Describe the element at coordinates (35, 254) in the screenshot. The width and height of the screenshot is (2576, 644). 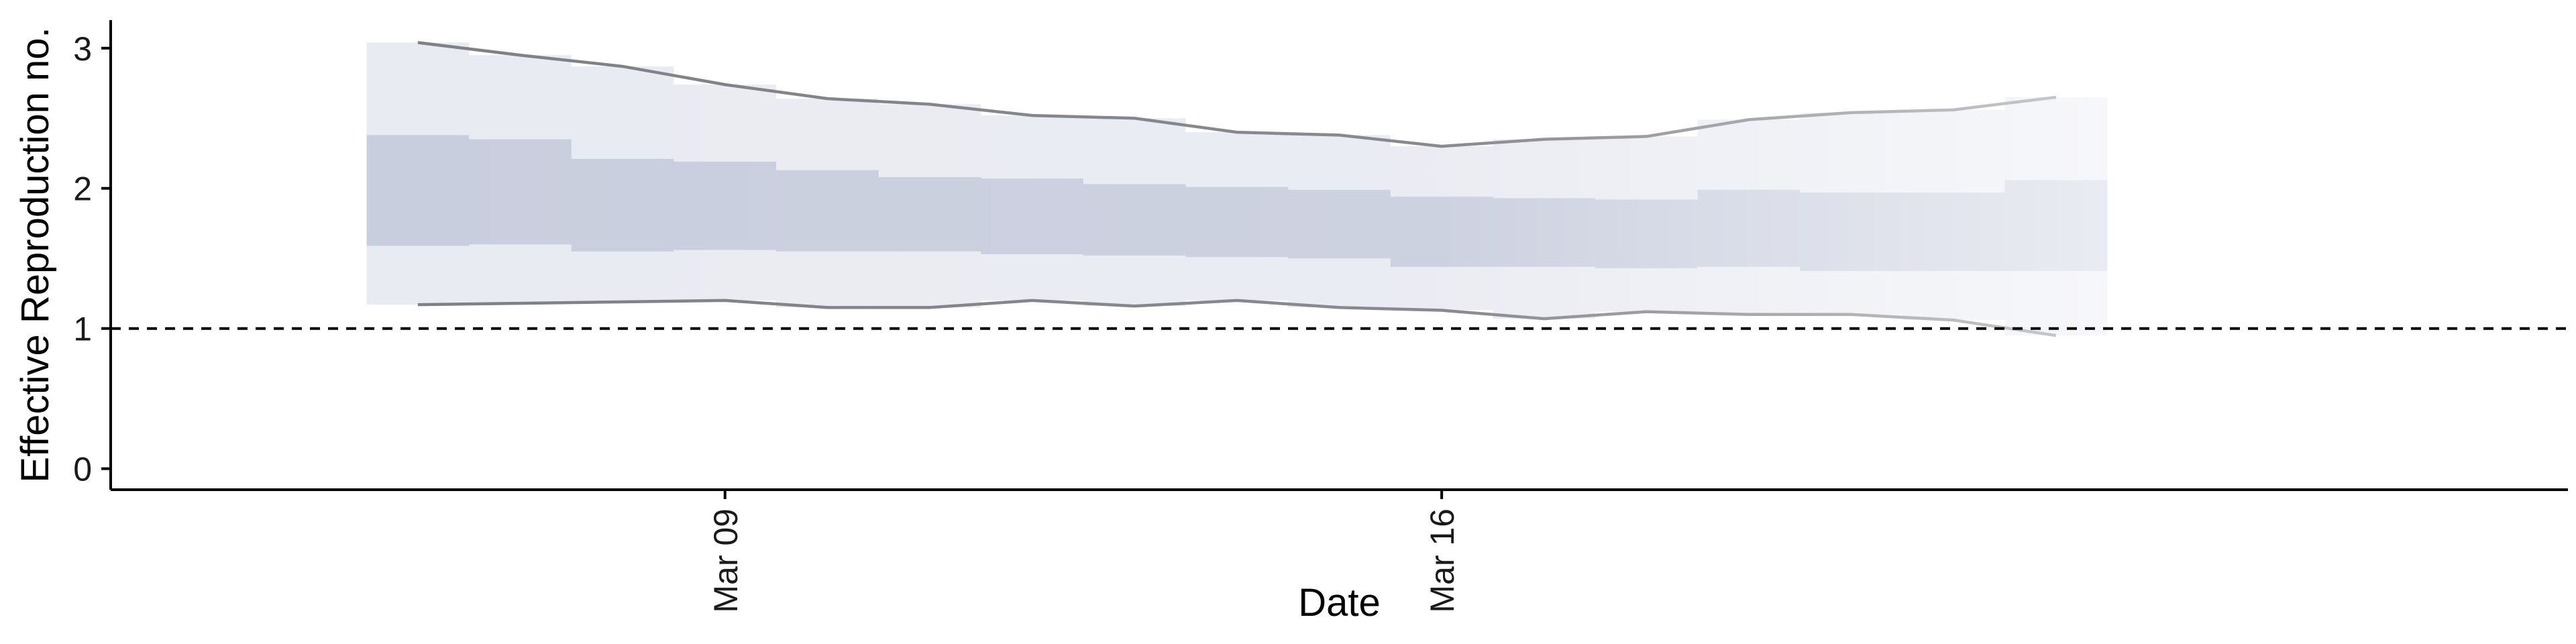
I see `y-axis-title: Effective Reproduction no.` at that location.